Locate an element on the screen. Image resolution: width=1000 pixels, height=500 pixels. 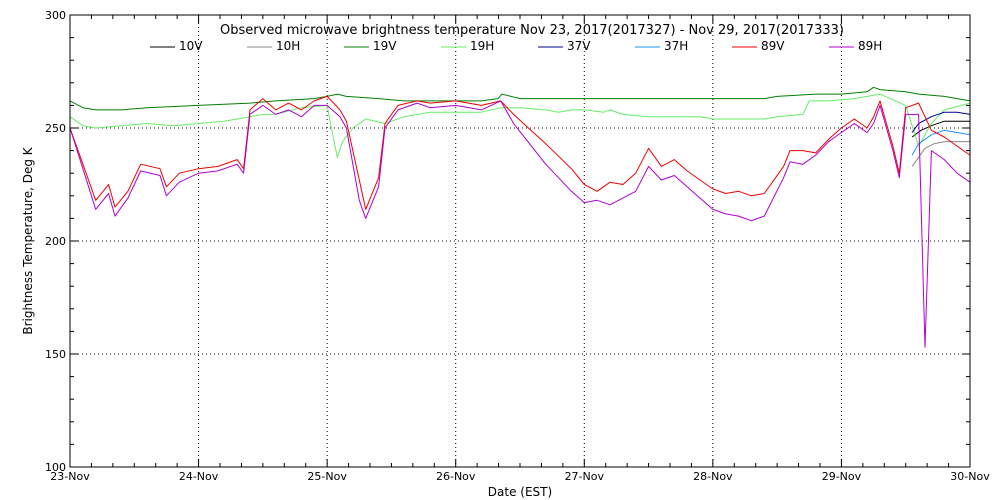
legend-label-19h: 19H is located at coordinates (482, 46).